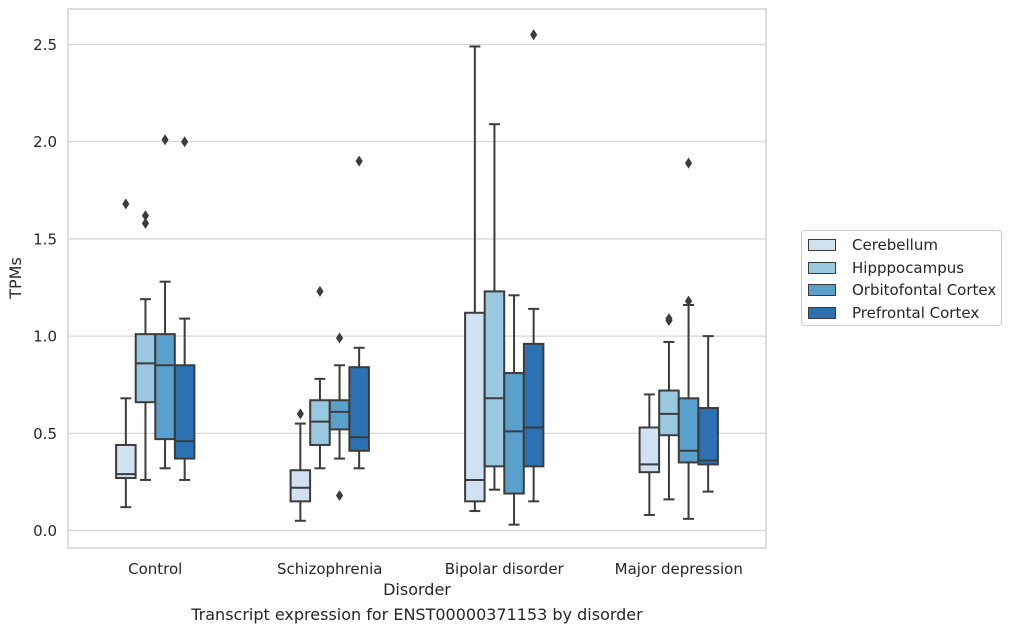 The width and height of the screenshot is (1014, 634). Describe the element at coordinates (329, 569) in the screenshot. I see `x-tick-label: Schizophrenia` at that location.